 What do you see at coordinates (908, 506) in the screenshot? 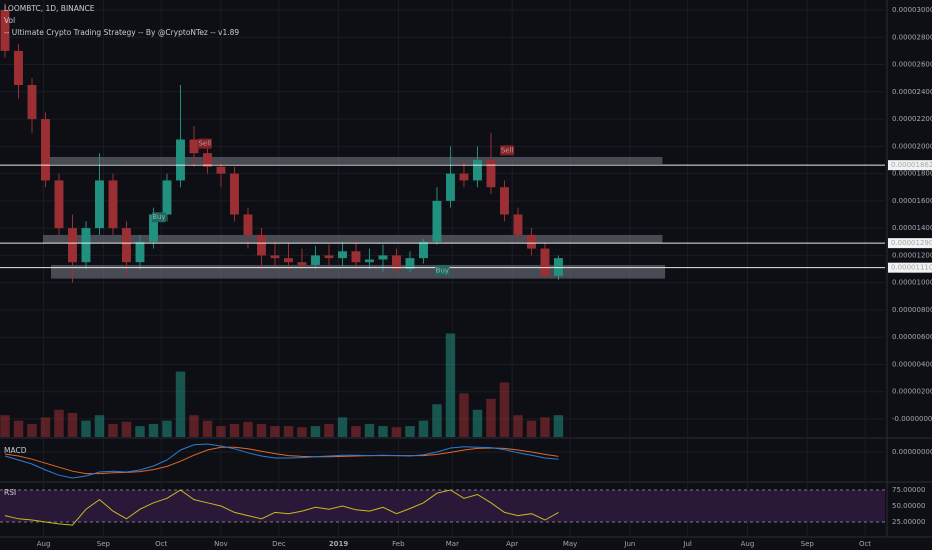
I see `y-tick-label: 50.00000` at bounding box center [908, 506].